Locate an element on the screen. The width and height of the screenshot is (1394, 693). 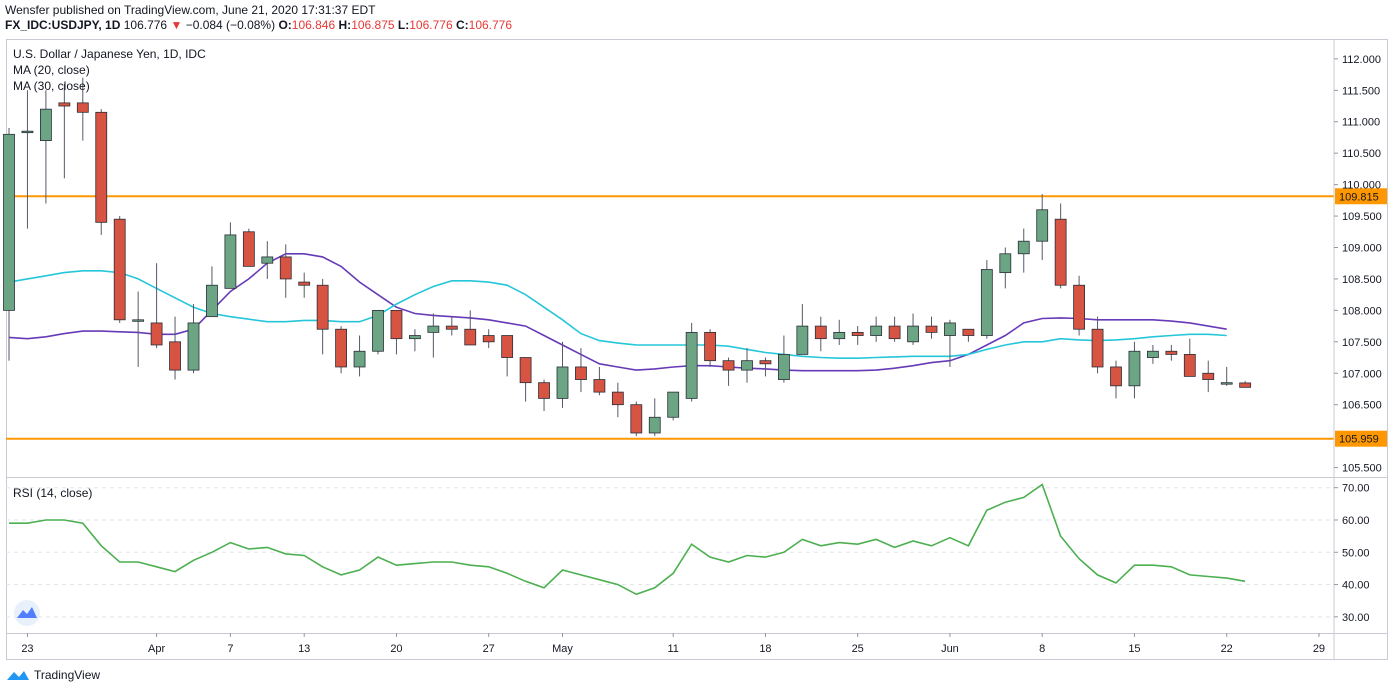
time-tick-label: 13 is located at coordinates (304, 649).